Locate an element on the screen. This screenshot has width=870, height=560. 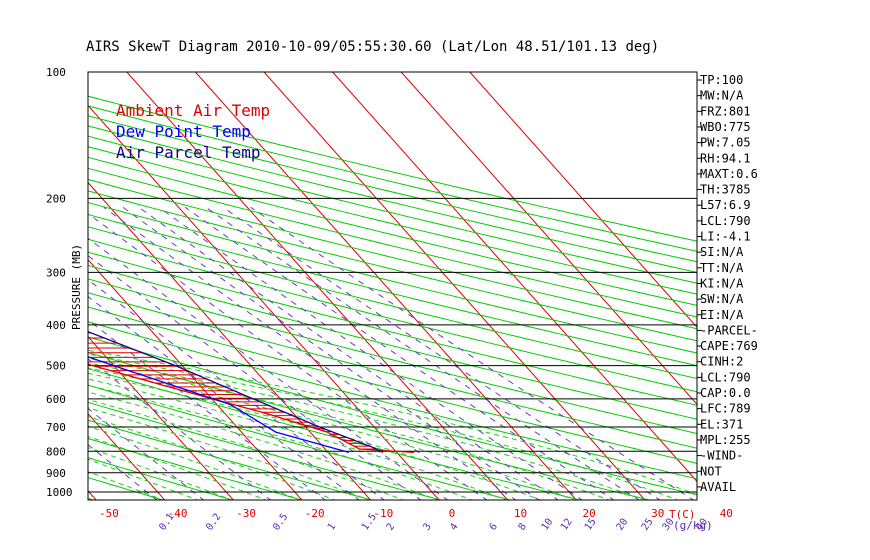
index-label: TH:3785 is located at coordinates (725, 190).